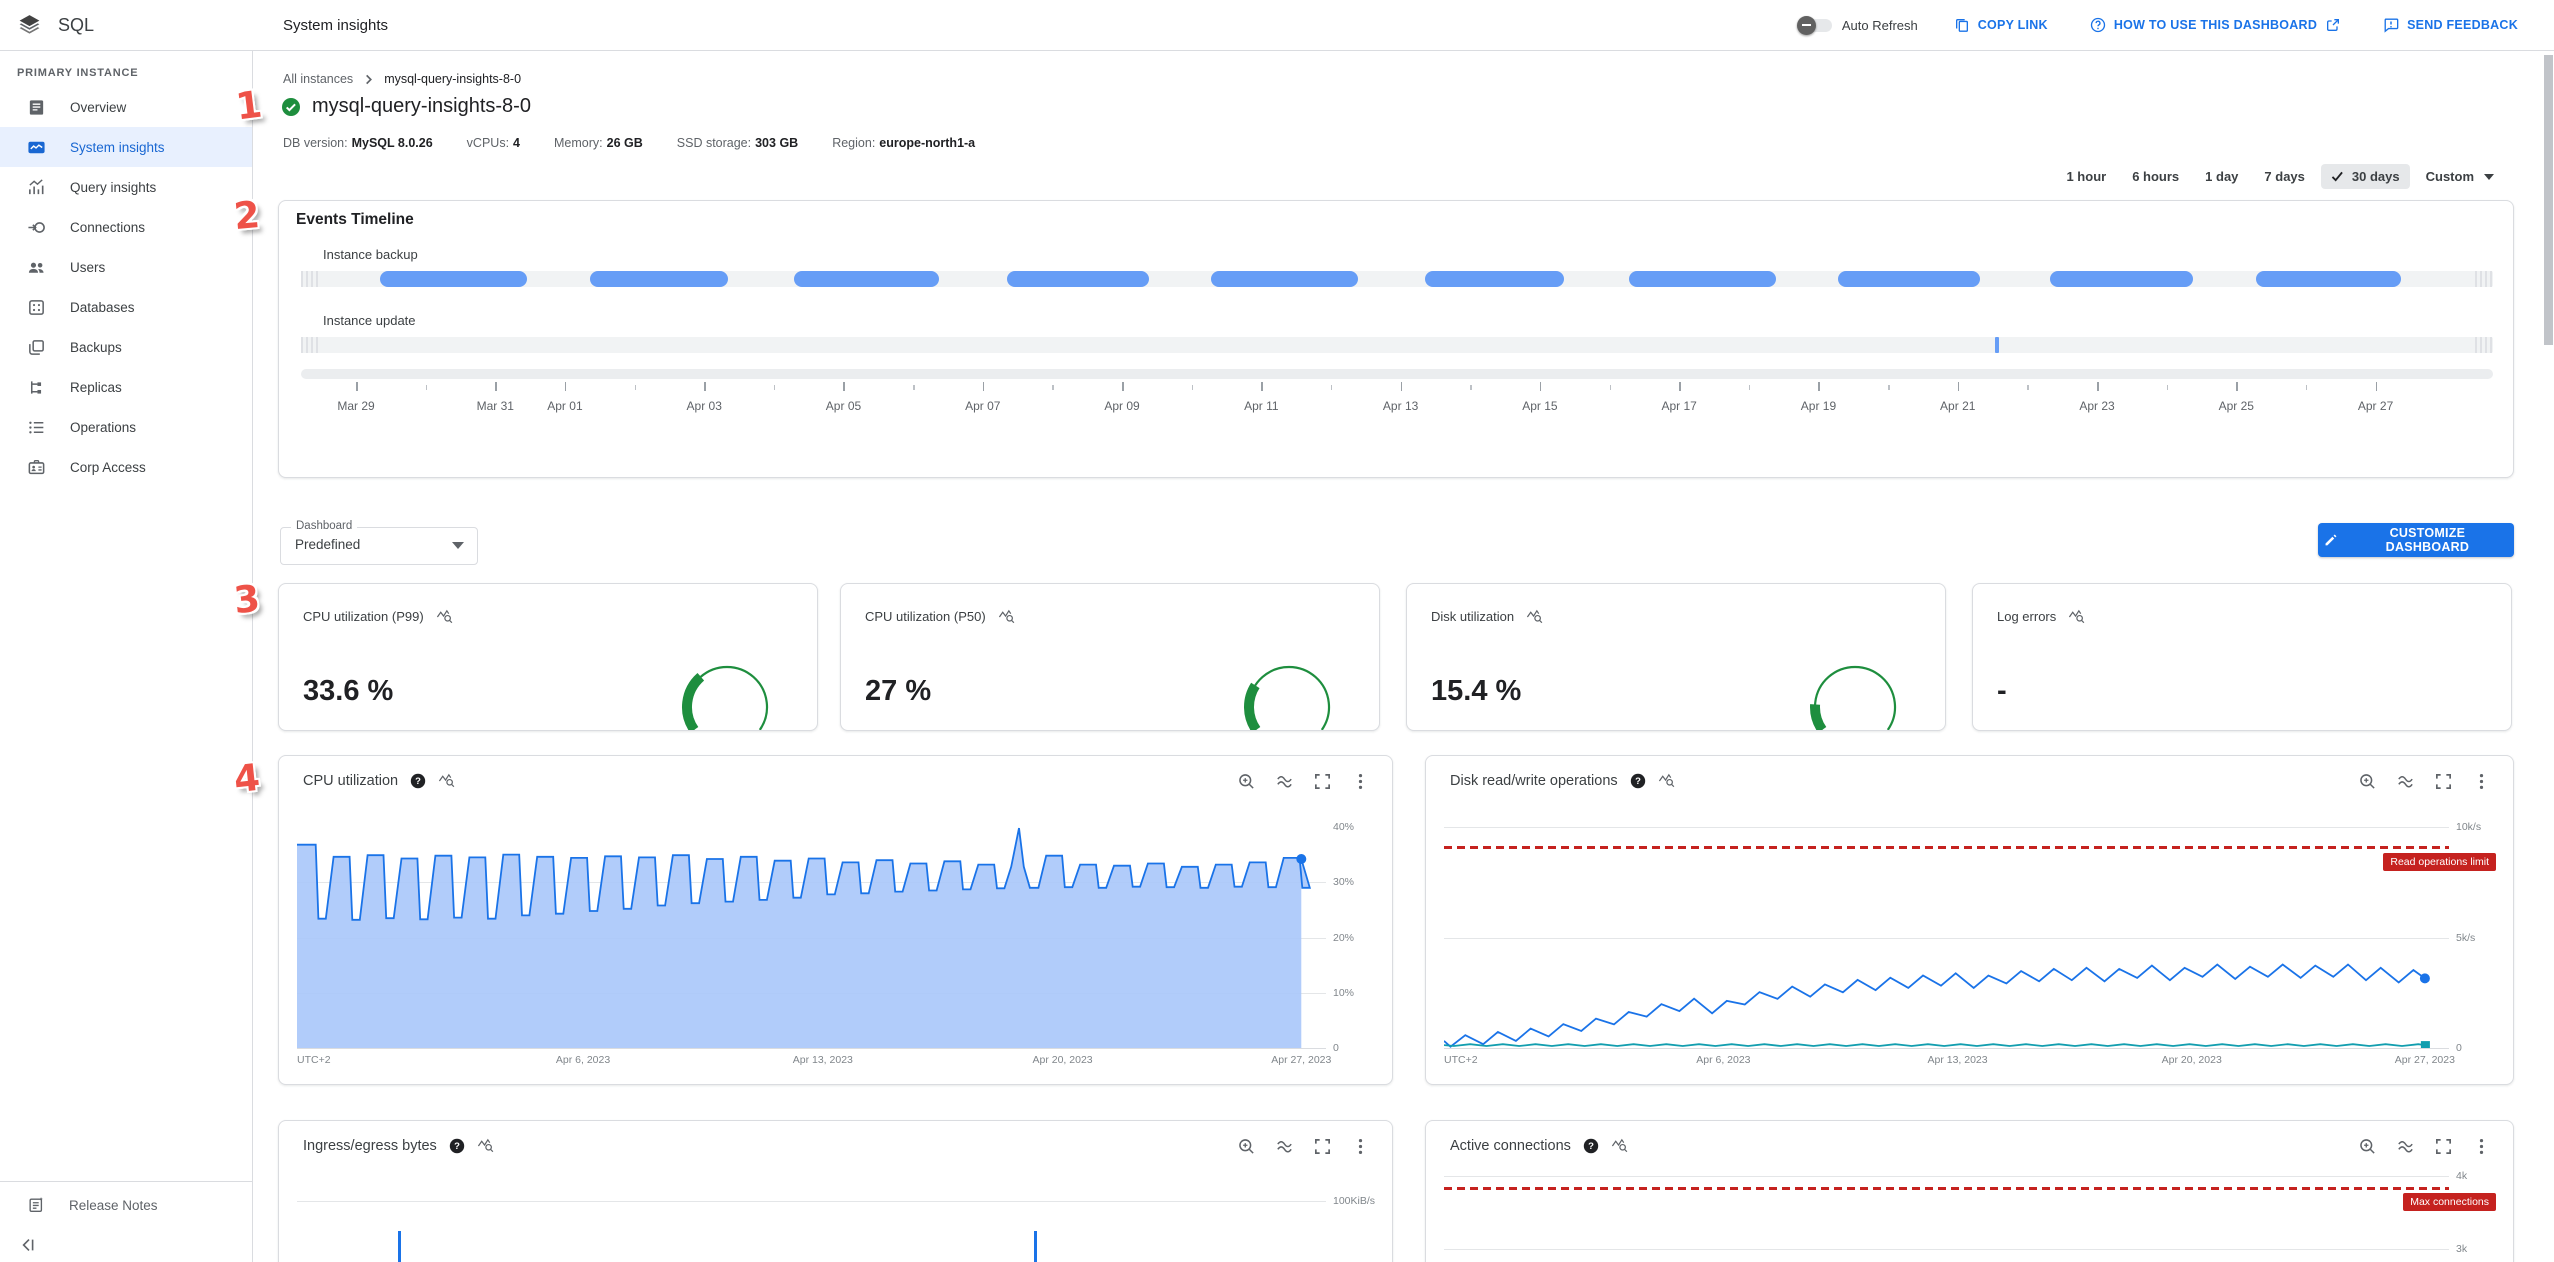 Image resolution: width=2554 pixels, height=1262 pixels. What do you see at coordinates (1397, 374) in the screenshot?
I see `timeline-scroll-band` at bounding box center [1397, 374].